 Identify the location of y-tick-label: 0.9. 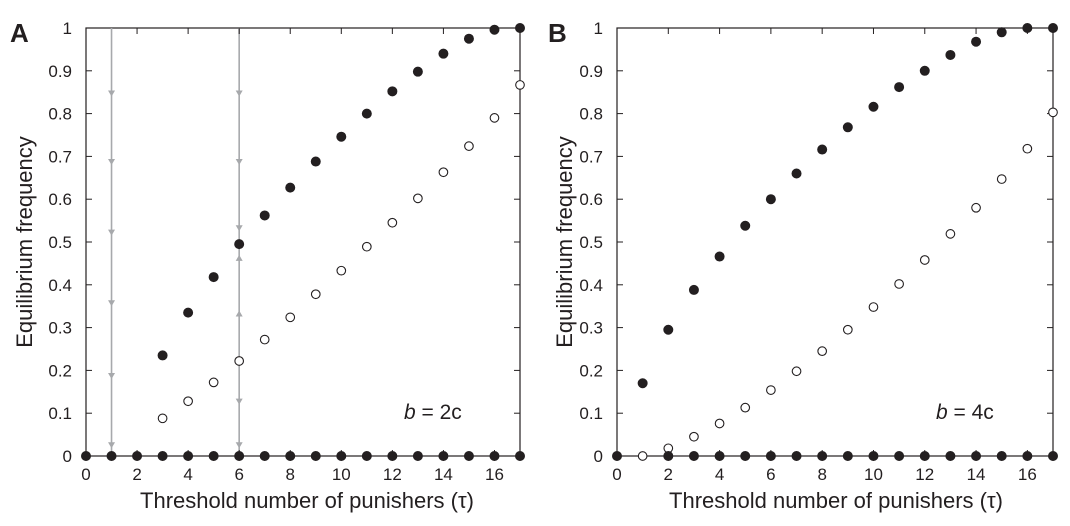
(591, 71).